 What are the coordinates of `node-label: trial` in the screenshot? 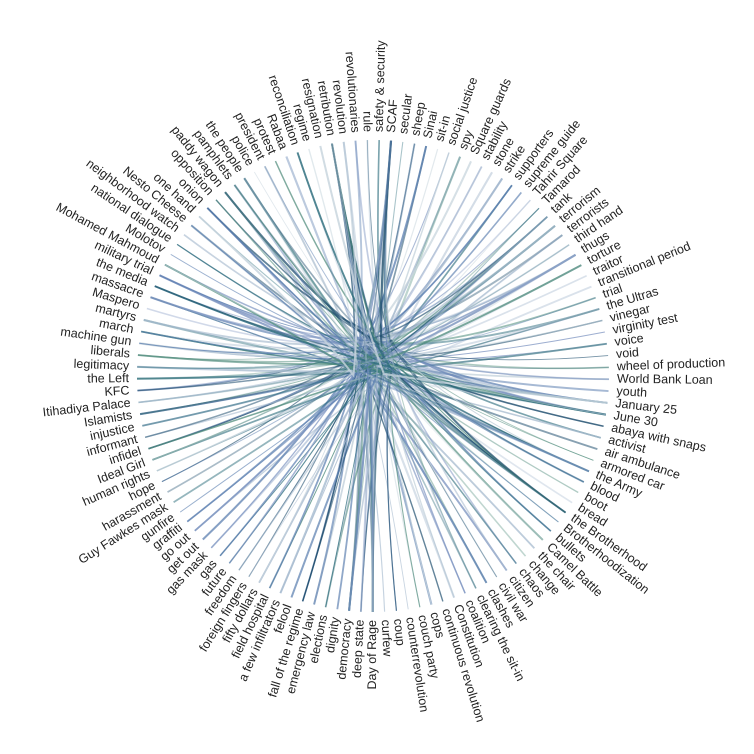 It's located at (613, 291).